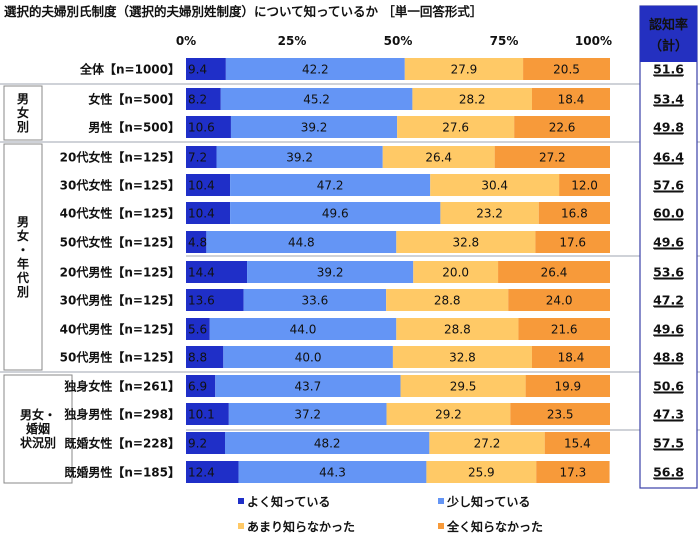 This screenshot has height=544, width=700. I want to click on data-label: 43.7, so click(308, 387).